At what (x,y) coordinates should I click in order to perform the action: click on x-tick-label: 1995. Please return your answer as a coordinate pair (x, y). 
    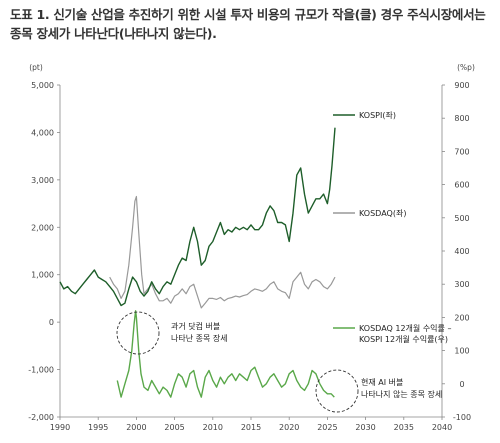
    Looking at the image, I should click on (98, 427).